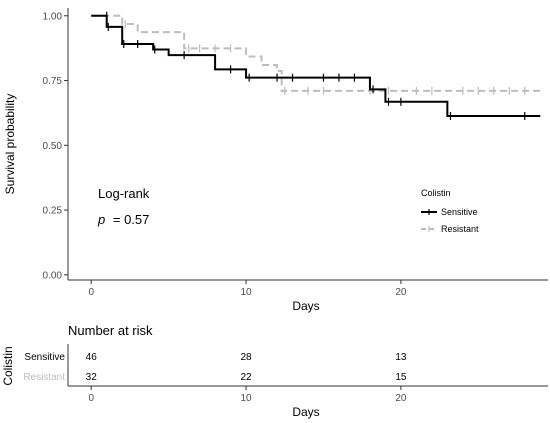  I want to click on risk-row-label-resistant: Resistant, so click(44, 377).